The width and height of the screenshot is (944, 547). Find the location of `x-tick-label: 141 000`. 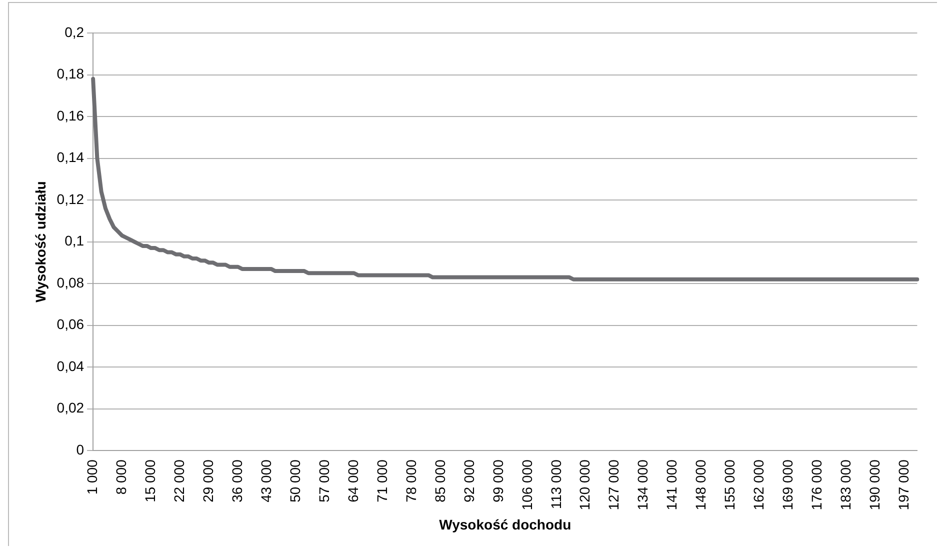

x-tick-label: 141 000 is located at coordinates (672, 484).